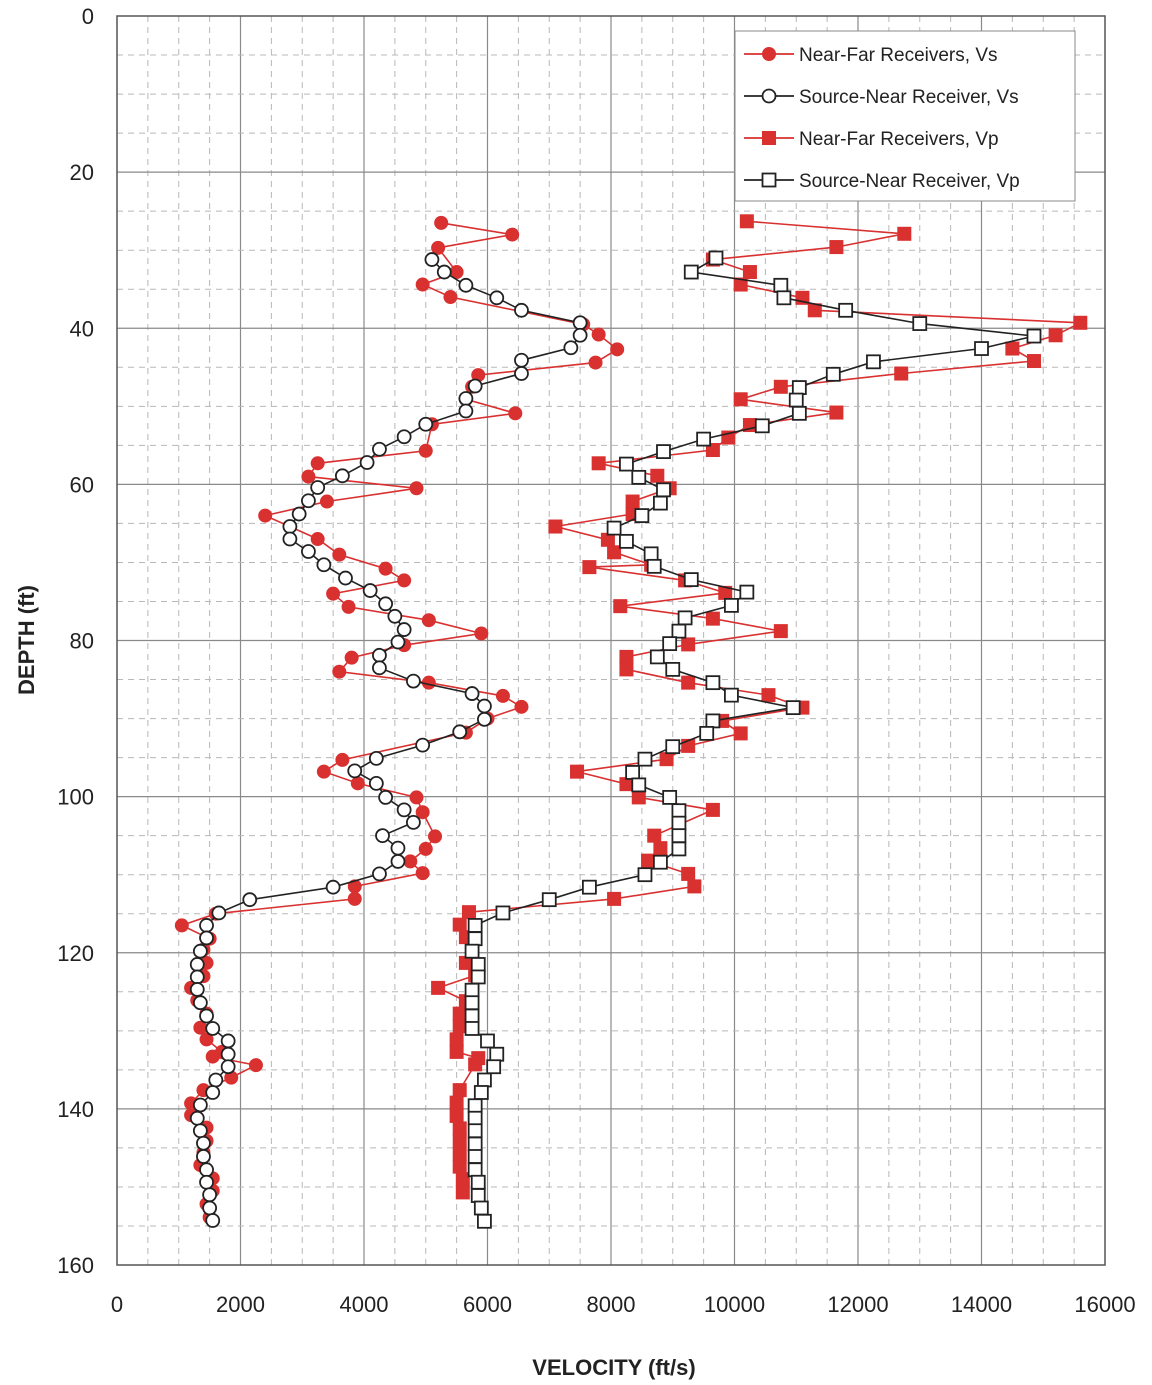  I want to click on y-tick-label: 100, so click(75, 797).